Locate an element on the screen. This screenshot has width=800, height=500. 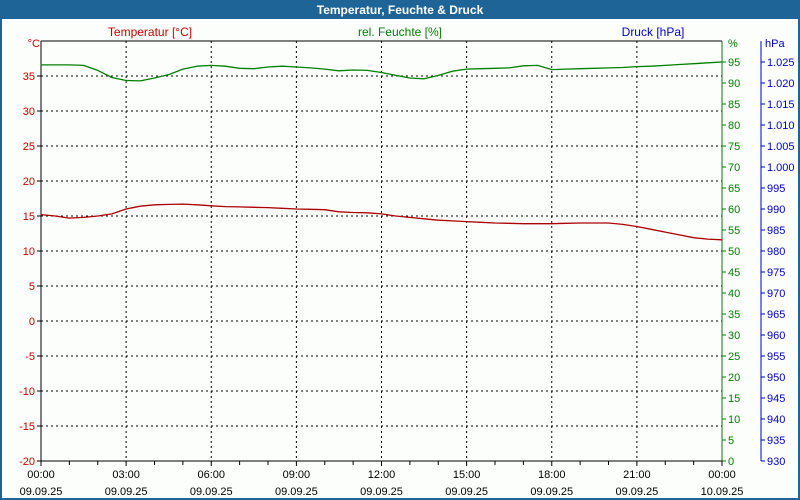
humidity-tick-label: 65 is located at coordinates (734, 189).